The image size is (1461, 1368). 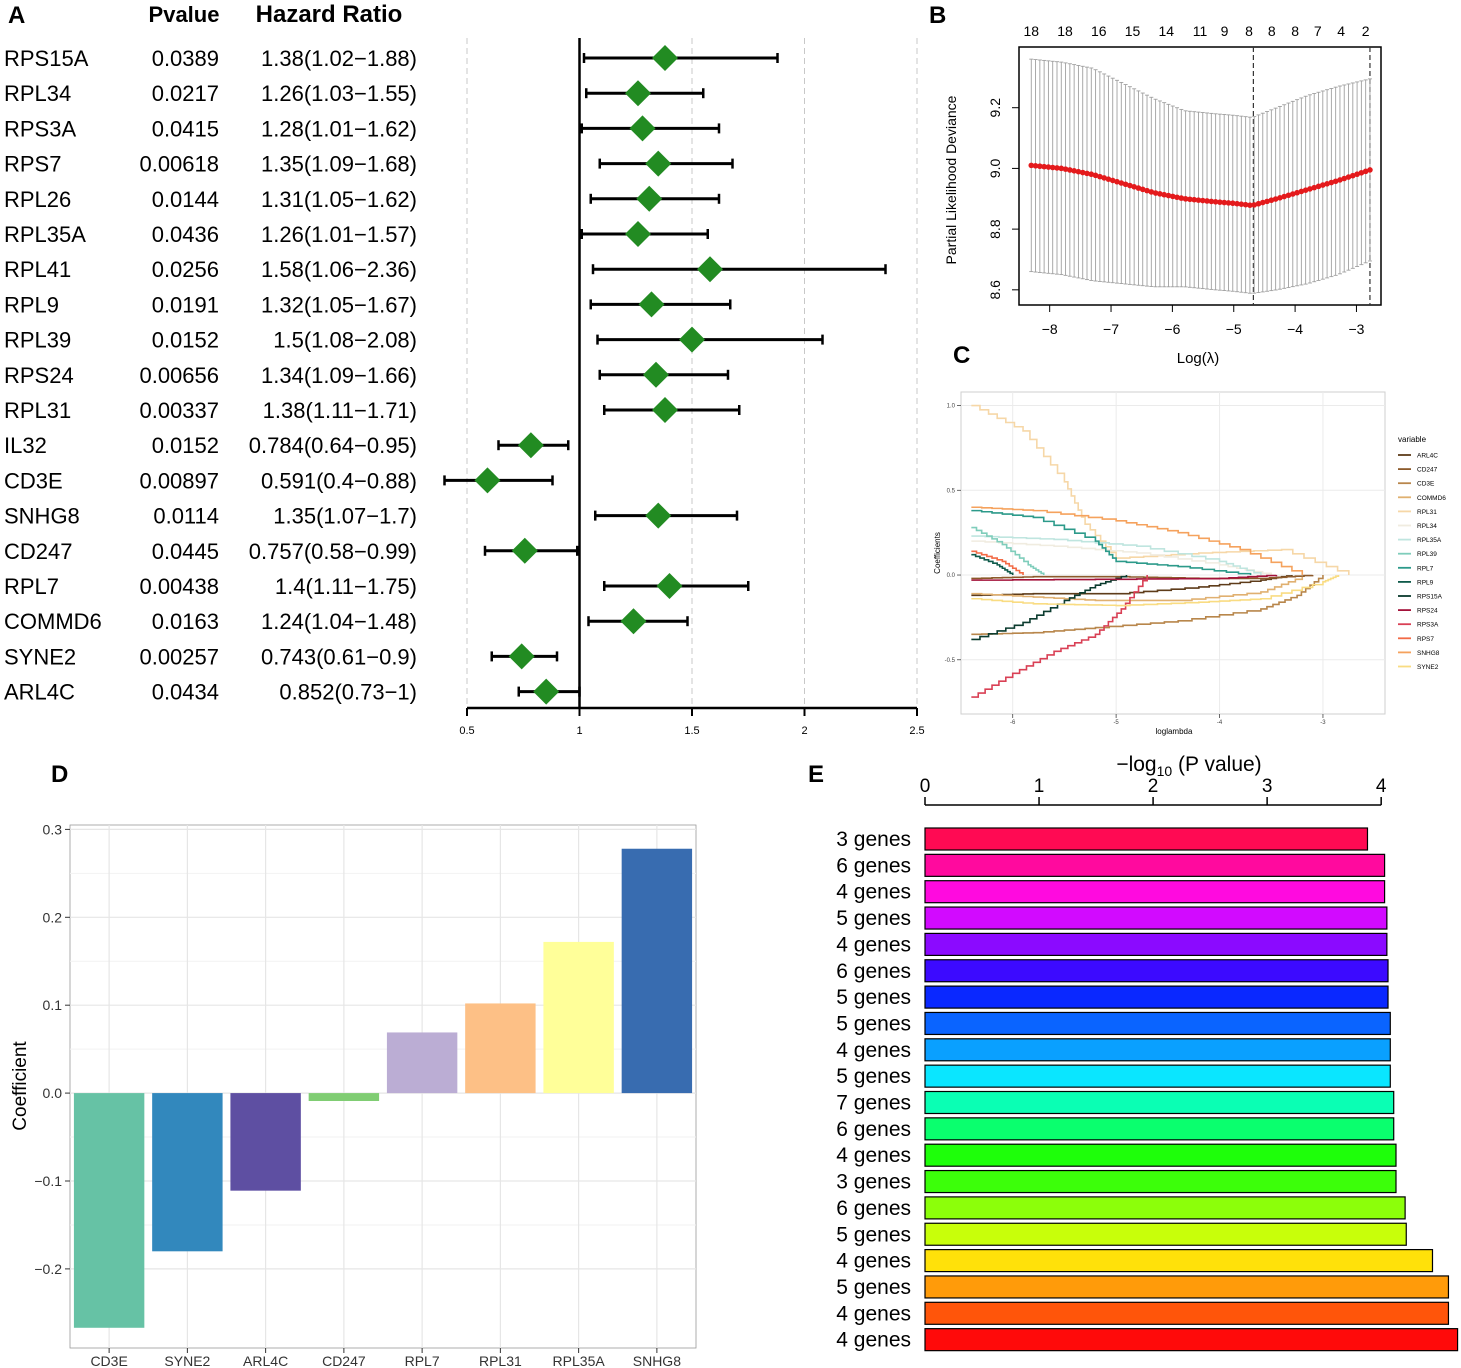 I want to click on panel-c-x-tick-label: -6, so click(x=1013, y=723).